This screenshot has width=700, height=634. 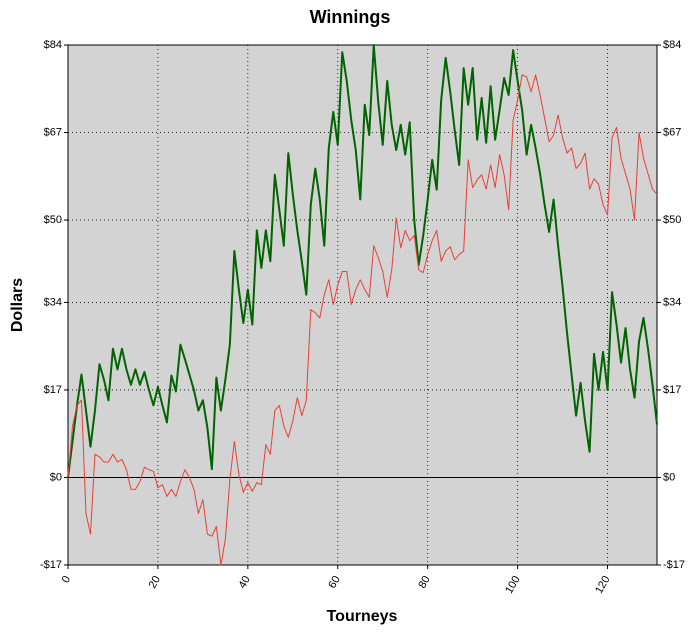 What do you see at coordinates (66, 579) in the screenshot?
I see `x-tick-label: 0` at bounding box center [66, 579].